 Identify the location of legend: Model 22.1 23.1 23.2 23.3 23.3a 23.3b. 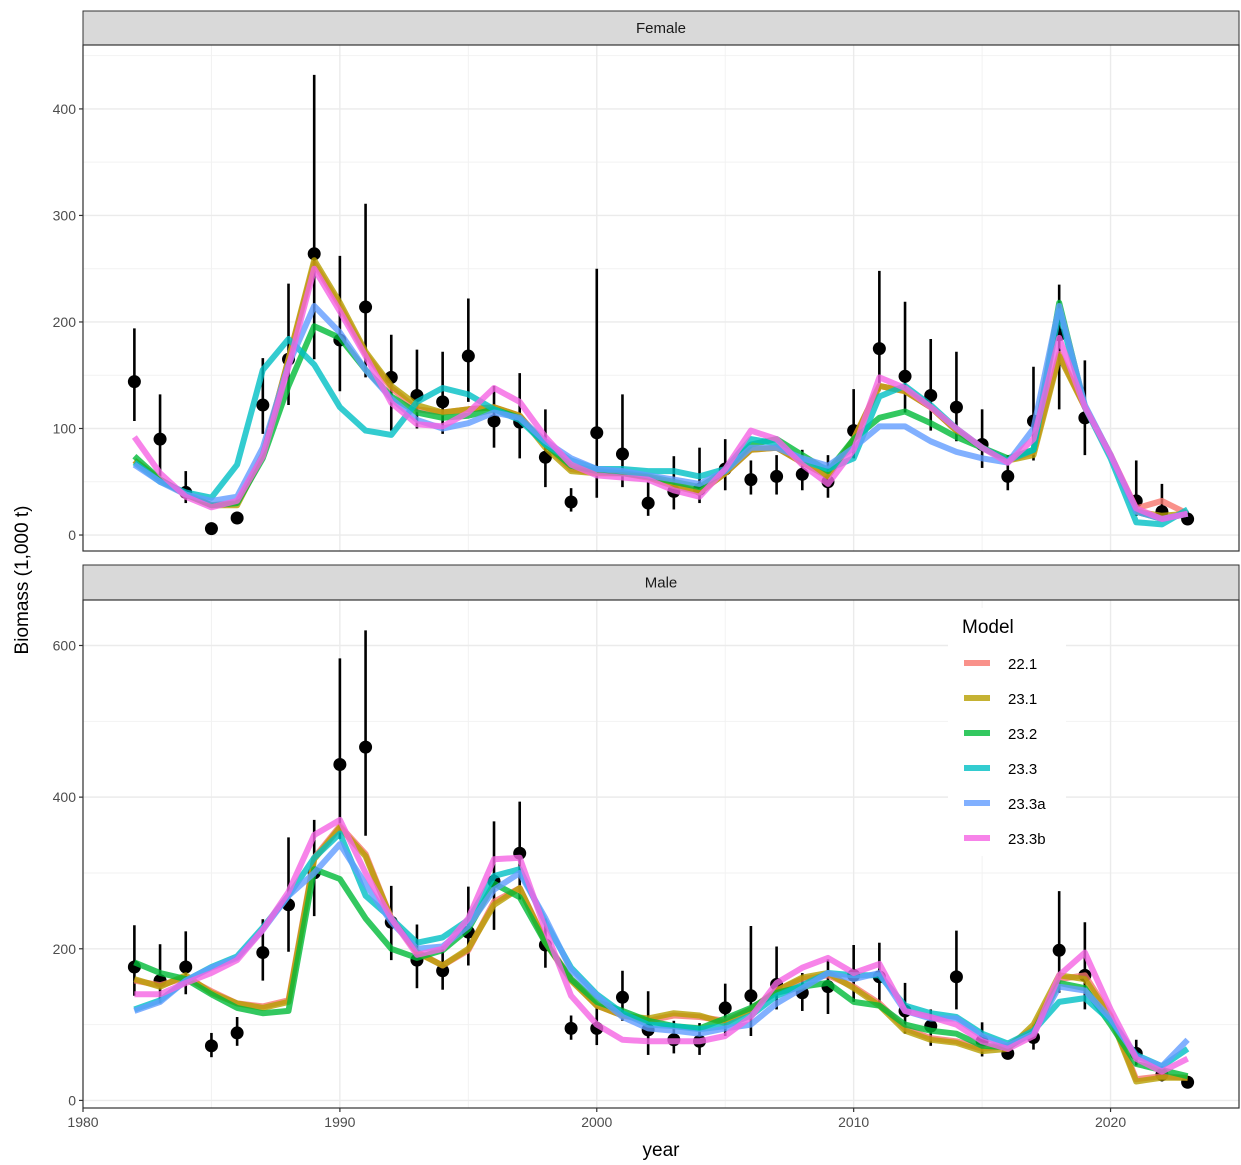
(1007, 732).